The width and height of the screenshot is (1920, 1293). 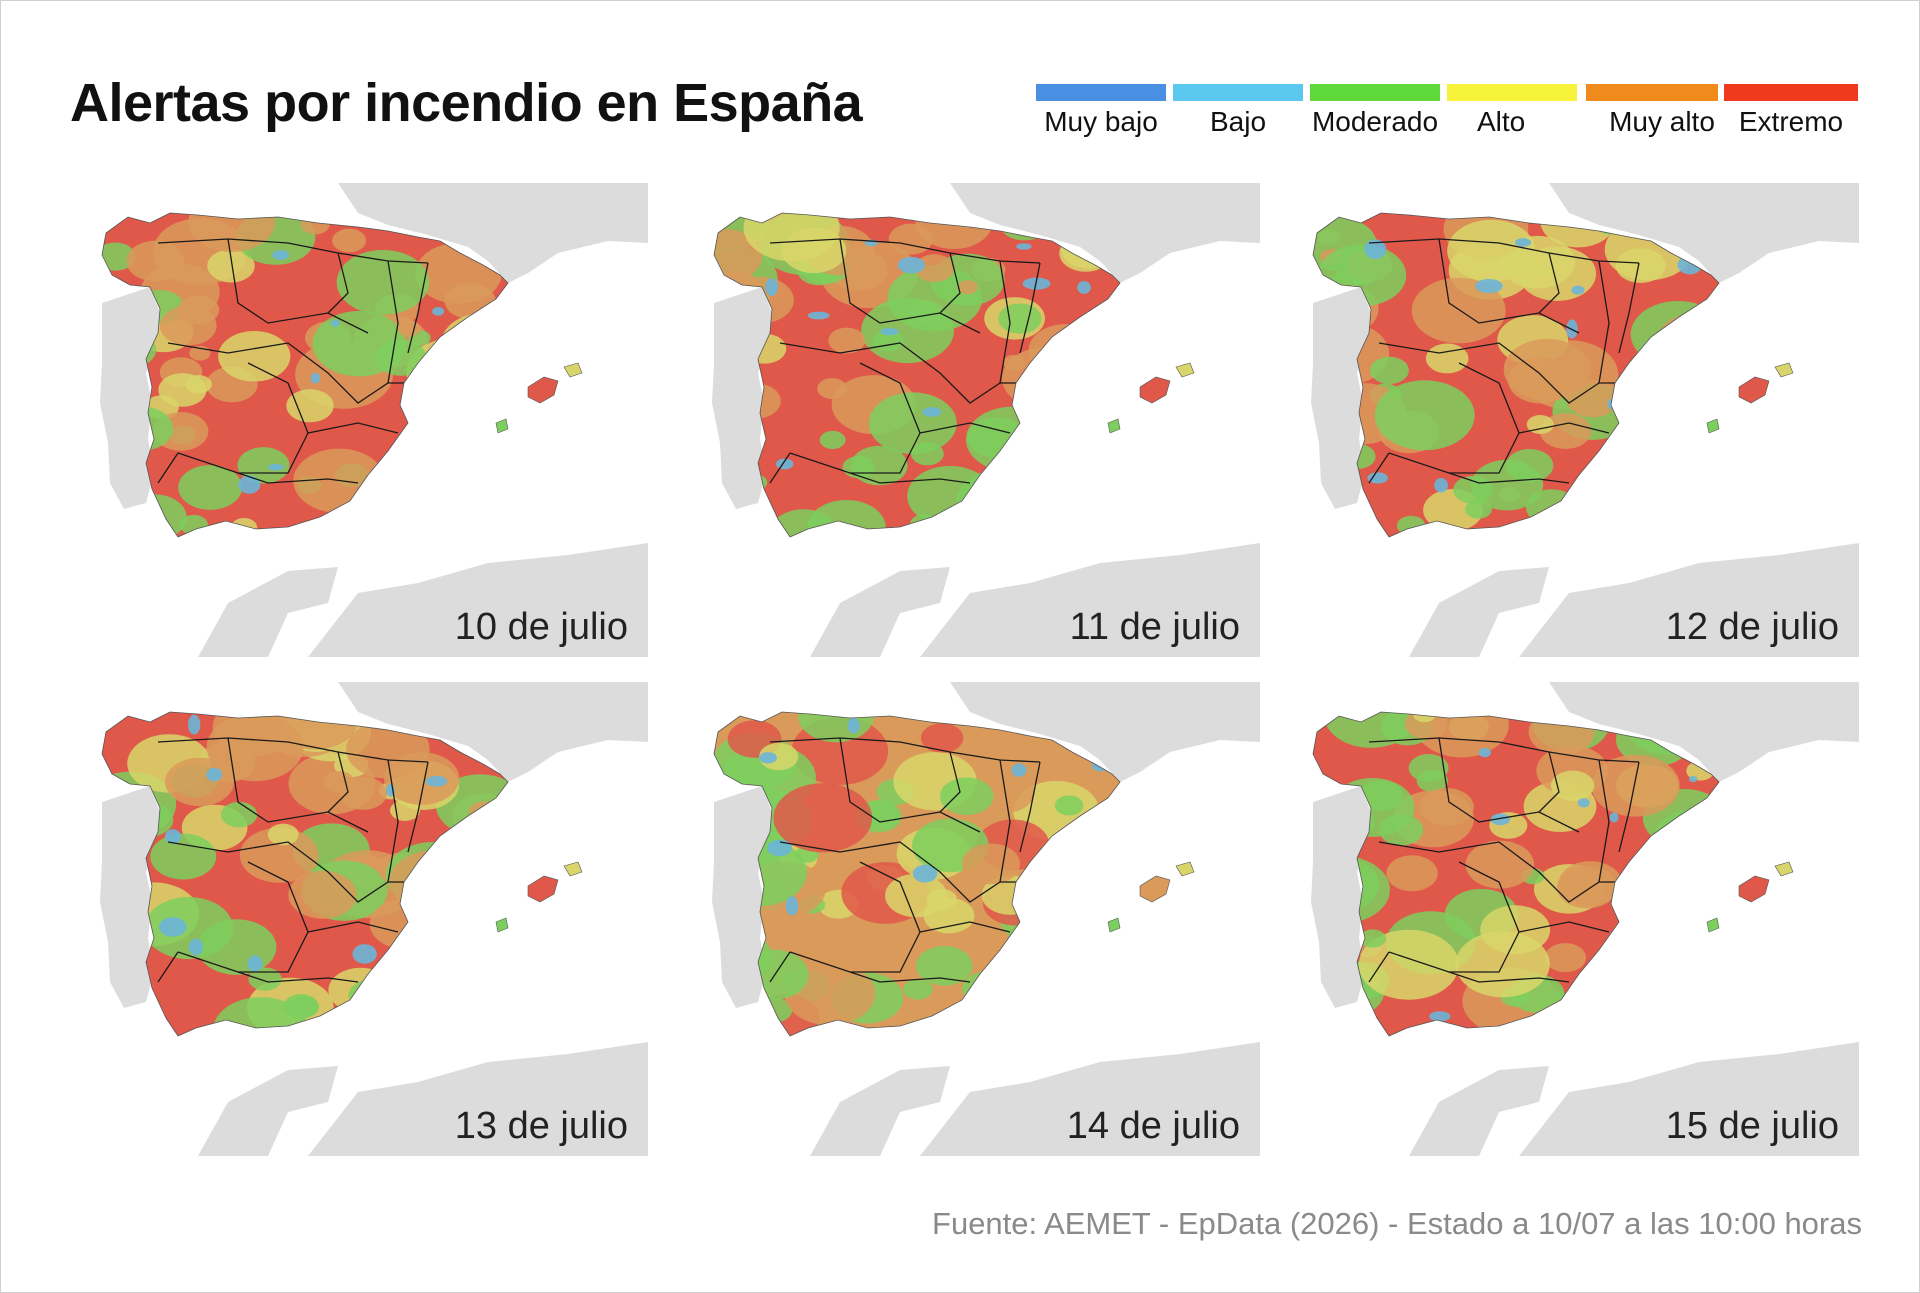 I want to click on legend-label-muy-alto: Muy alto, so click(x=1662, y=121).